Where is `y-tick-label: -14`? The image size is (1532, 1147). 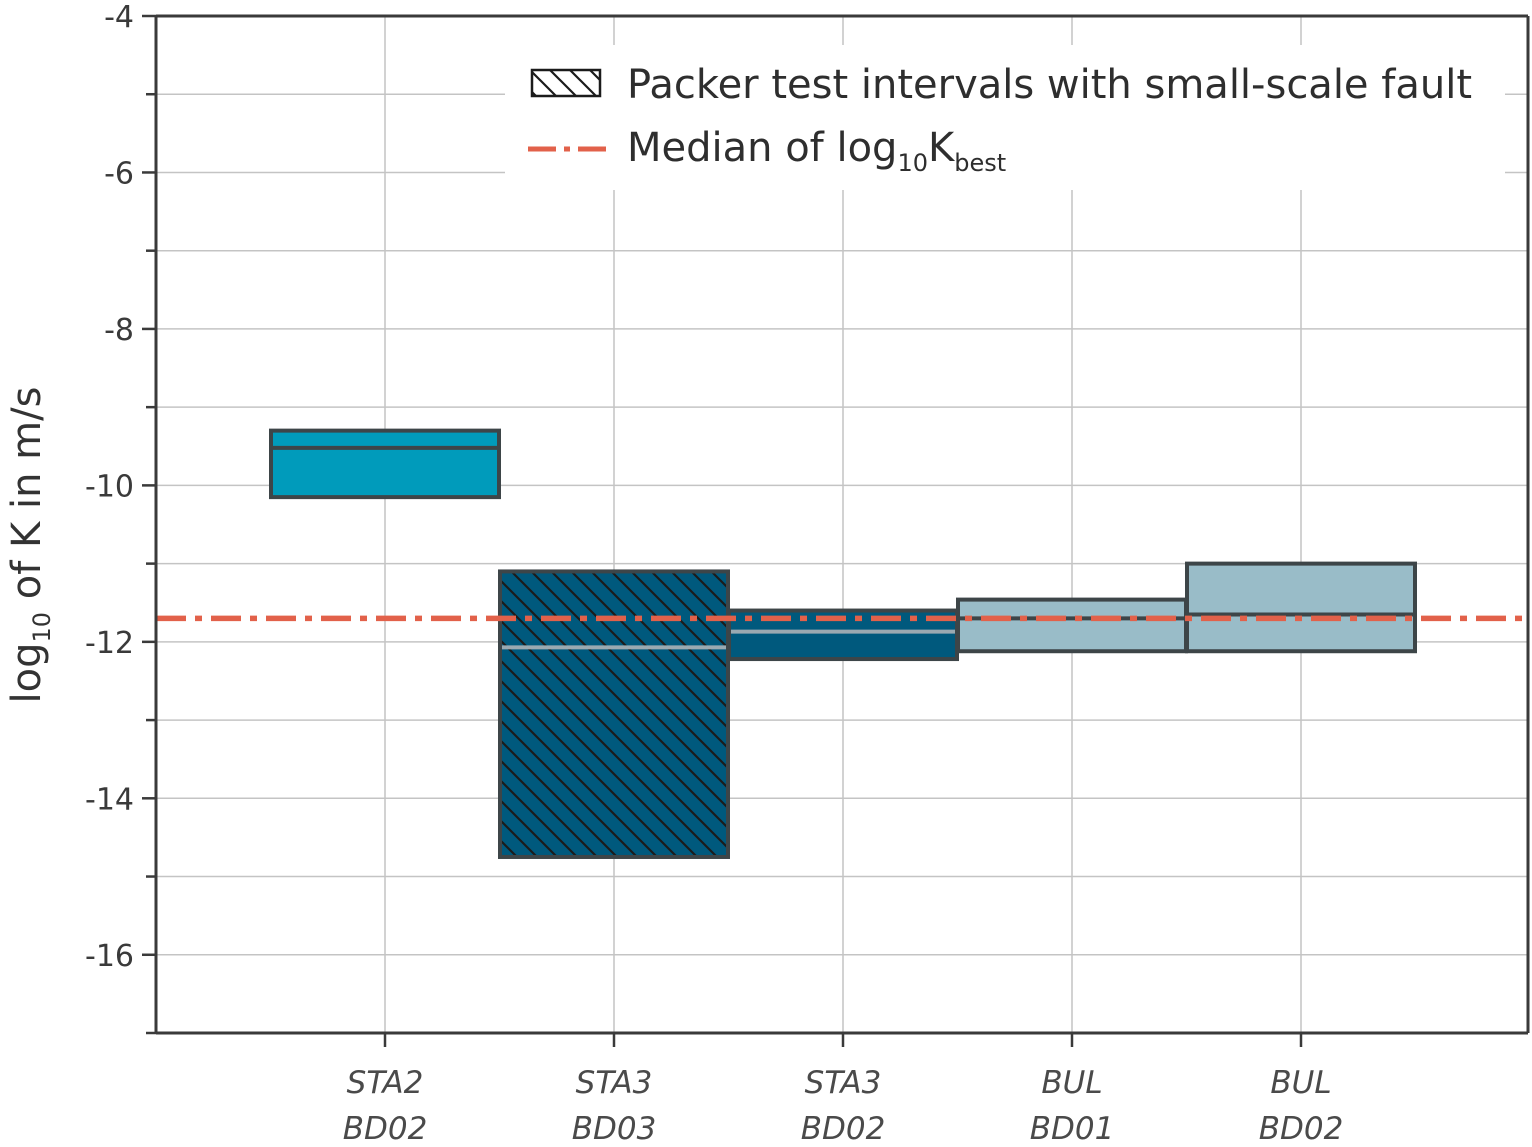 y-tick-label: -14 is located at coordinates (109, 799).